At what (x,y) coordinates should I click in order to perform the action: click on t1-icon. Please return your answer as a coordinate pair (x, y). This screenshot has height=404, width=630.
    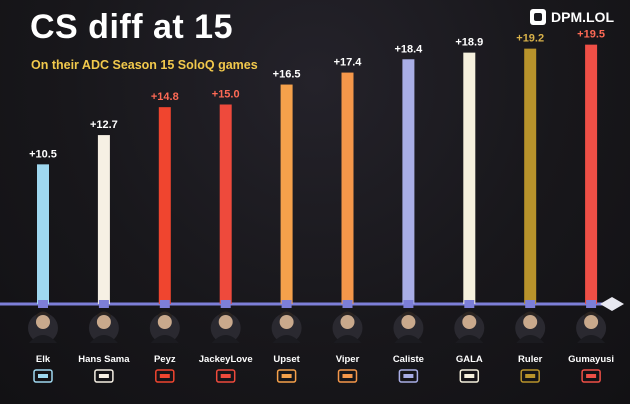
    Looking at the image, I should click on (591, 376).